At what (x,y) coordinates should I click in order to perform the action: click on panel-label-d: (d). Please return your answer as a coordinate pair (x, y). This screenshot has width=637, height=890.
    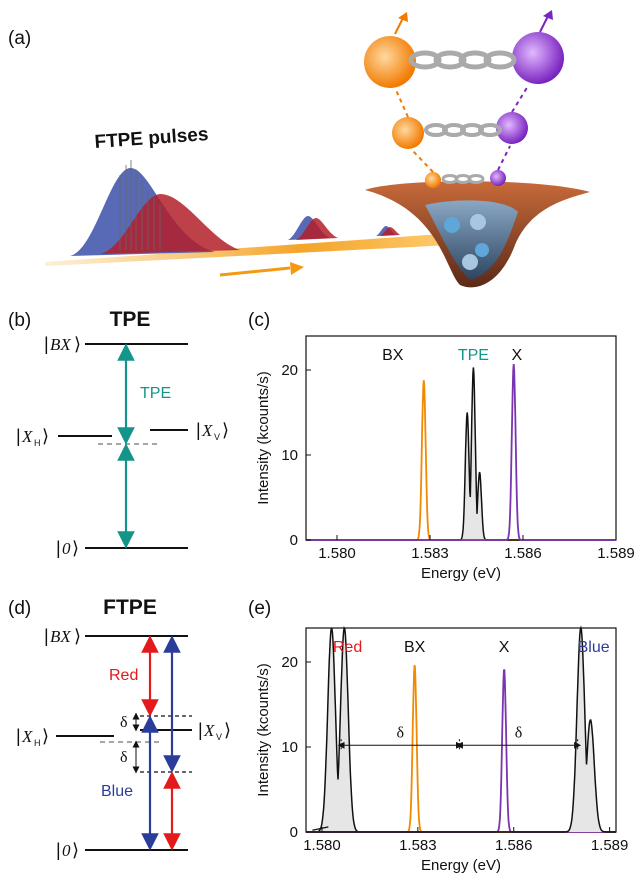
    Looking at the image, I should click on (19, 608).